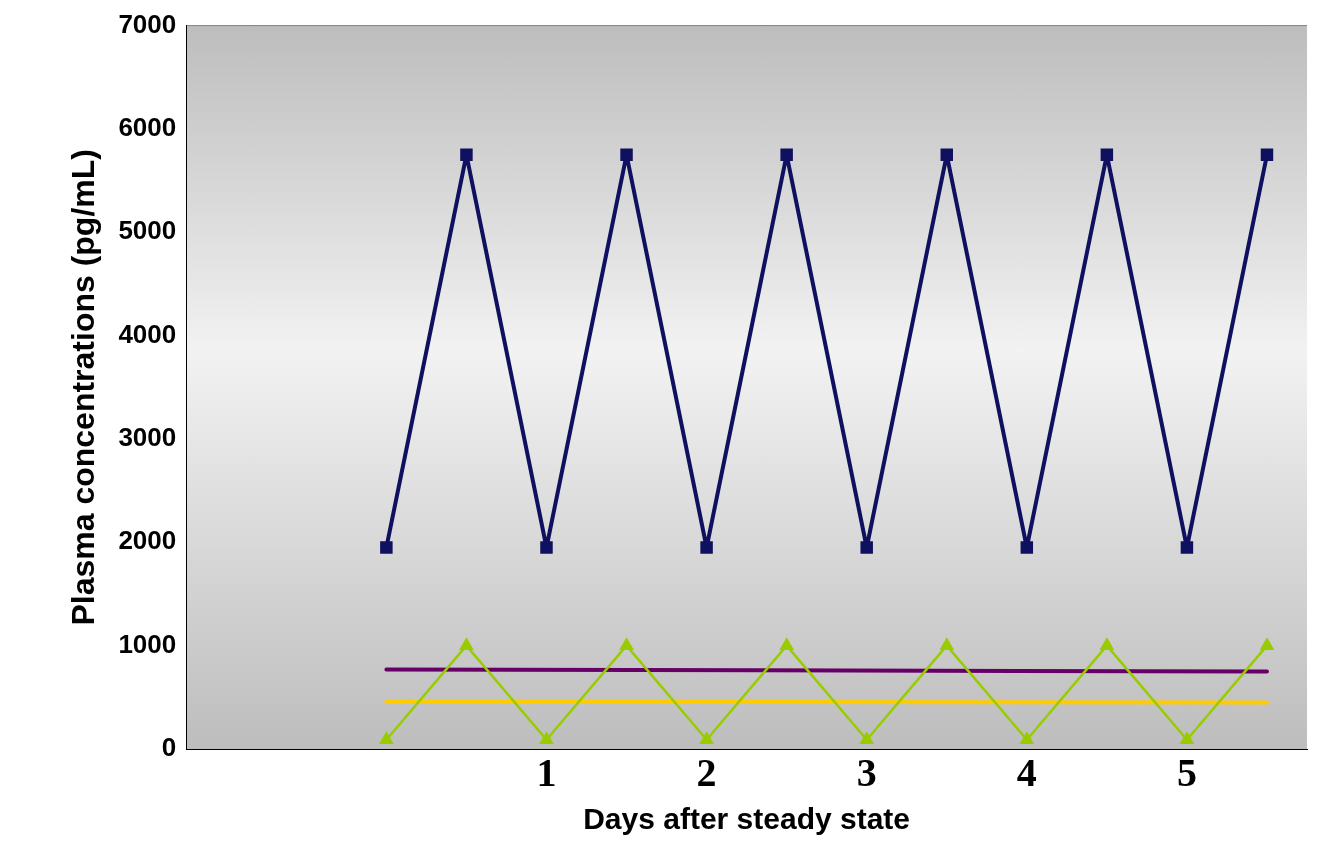 Image resolution: width=1317 pixels, height=847 pixels. I want to click on y-tick-label: 5000, so click(147, 230).